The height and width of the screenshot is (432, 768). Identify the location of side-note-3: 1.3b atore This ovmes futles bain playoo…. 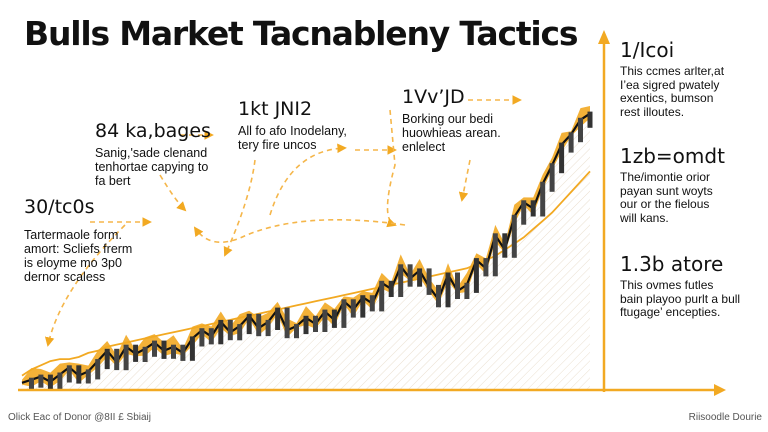
(692, 286).